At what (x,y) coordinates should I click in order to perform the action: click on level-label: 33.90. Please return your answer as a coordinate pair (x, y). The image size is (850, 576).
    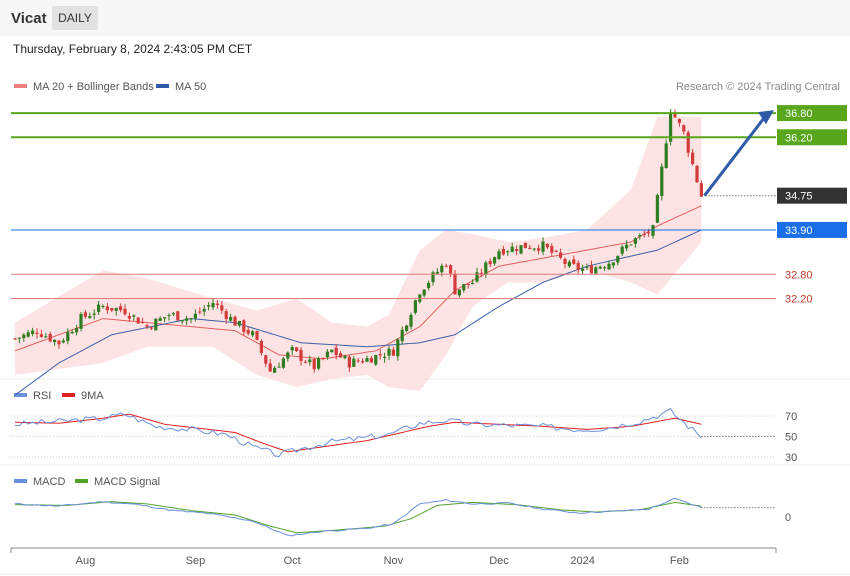
    Looking at the image, I should click on (799, 231).